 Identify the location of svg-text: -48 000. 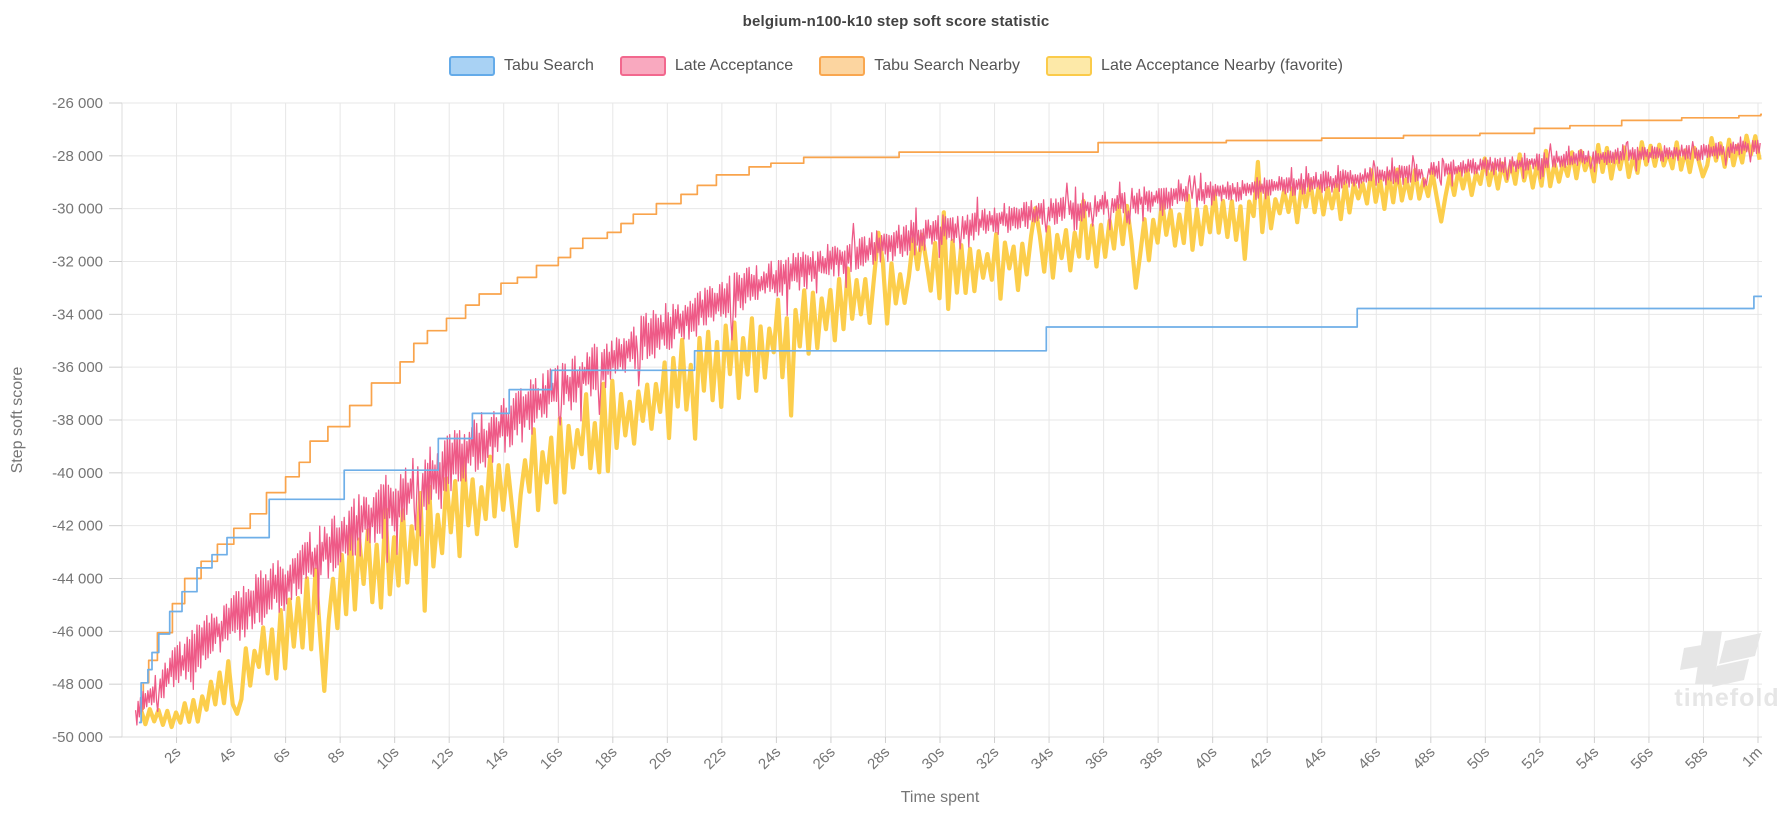
(77, 684).